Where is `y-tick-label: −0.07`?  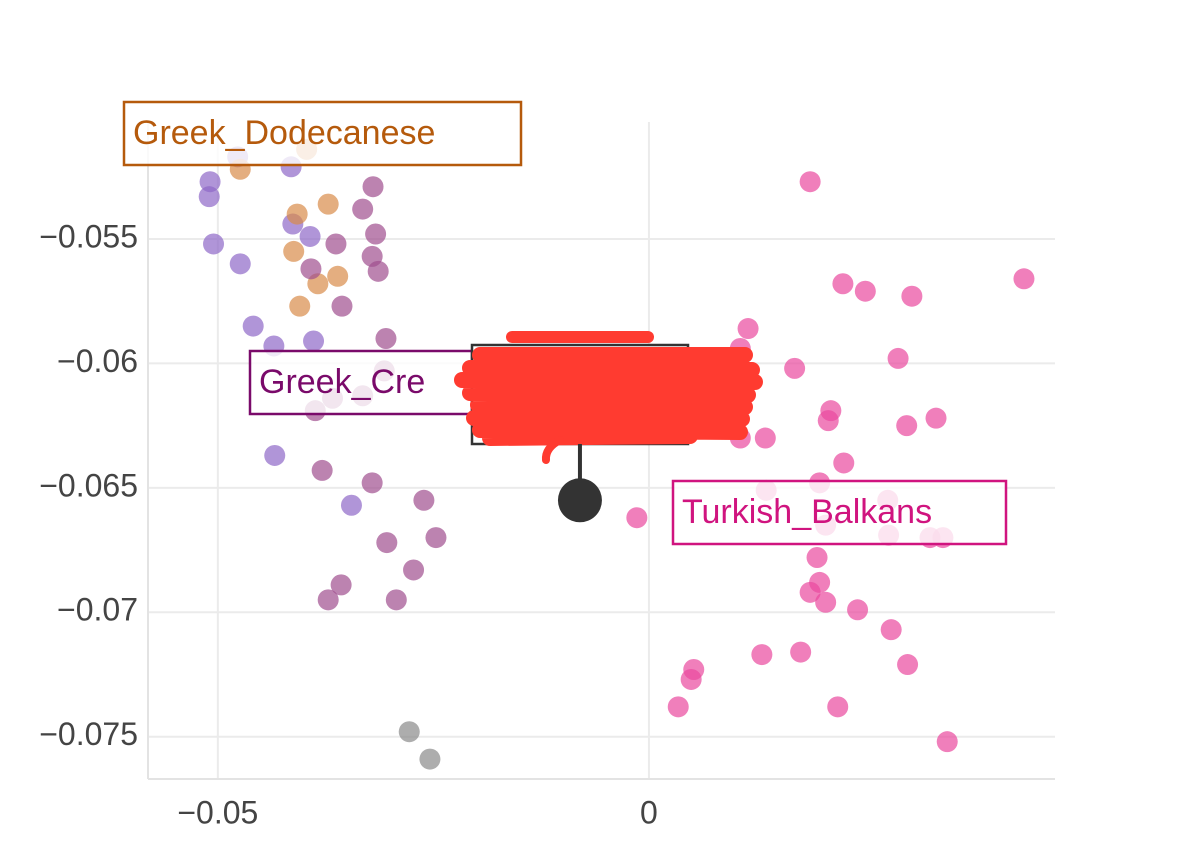 y-tick-label: −0.07 is located at coordinates (97, 610).